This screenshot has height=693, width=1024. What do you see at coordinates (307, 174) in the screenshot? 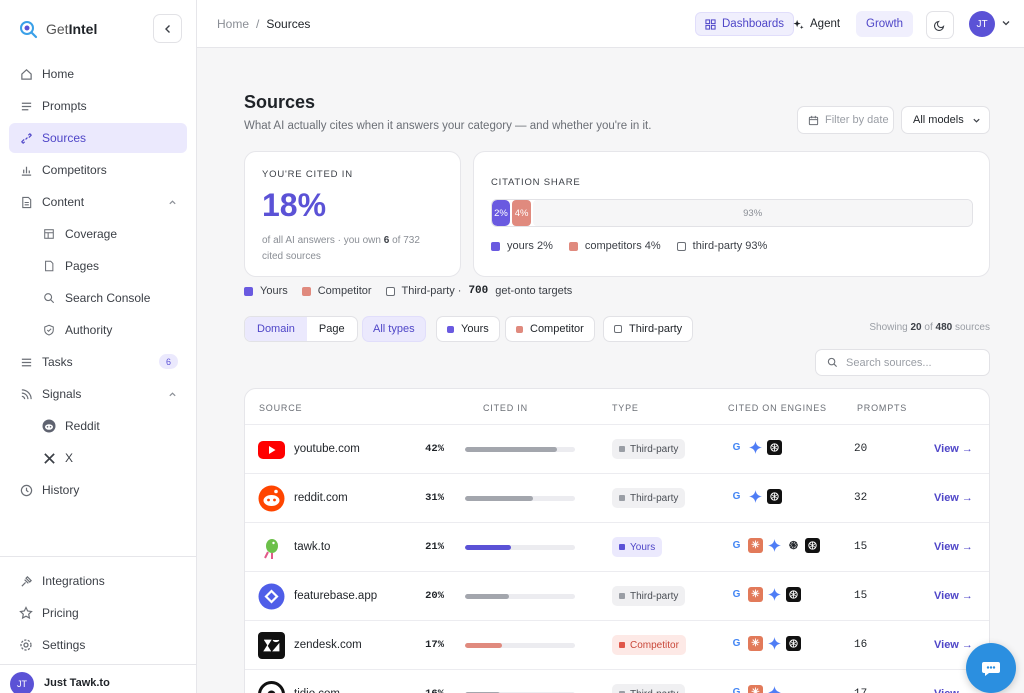
I see `cited-in-label: YOU'RE CITED IN` at bounding box center [307, 174].